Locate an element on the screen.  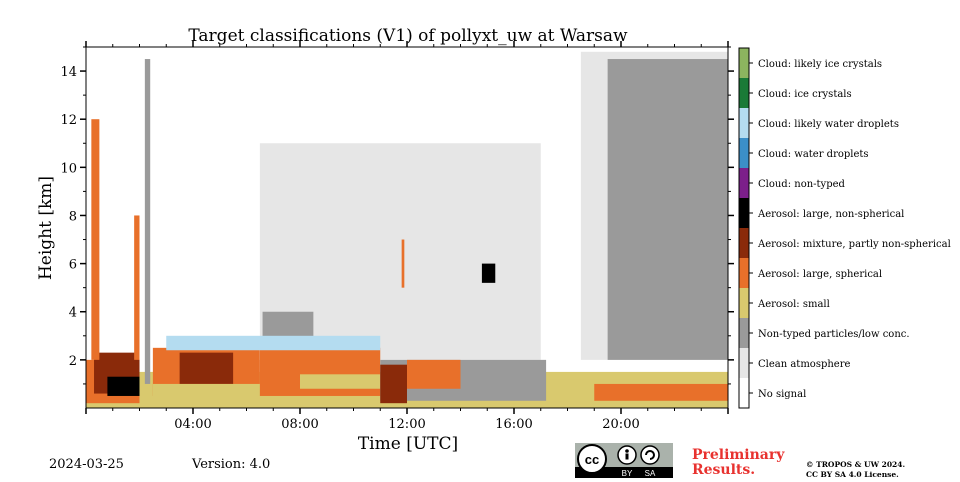
copyright-line-2: CC BY SA 4.0 License. is located at coordinates (852, 474).